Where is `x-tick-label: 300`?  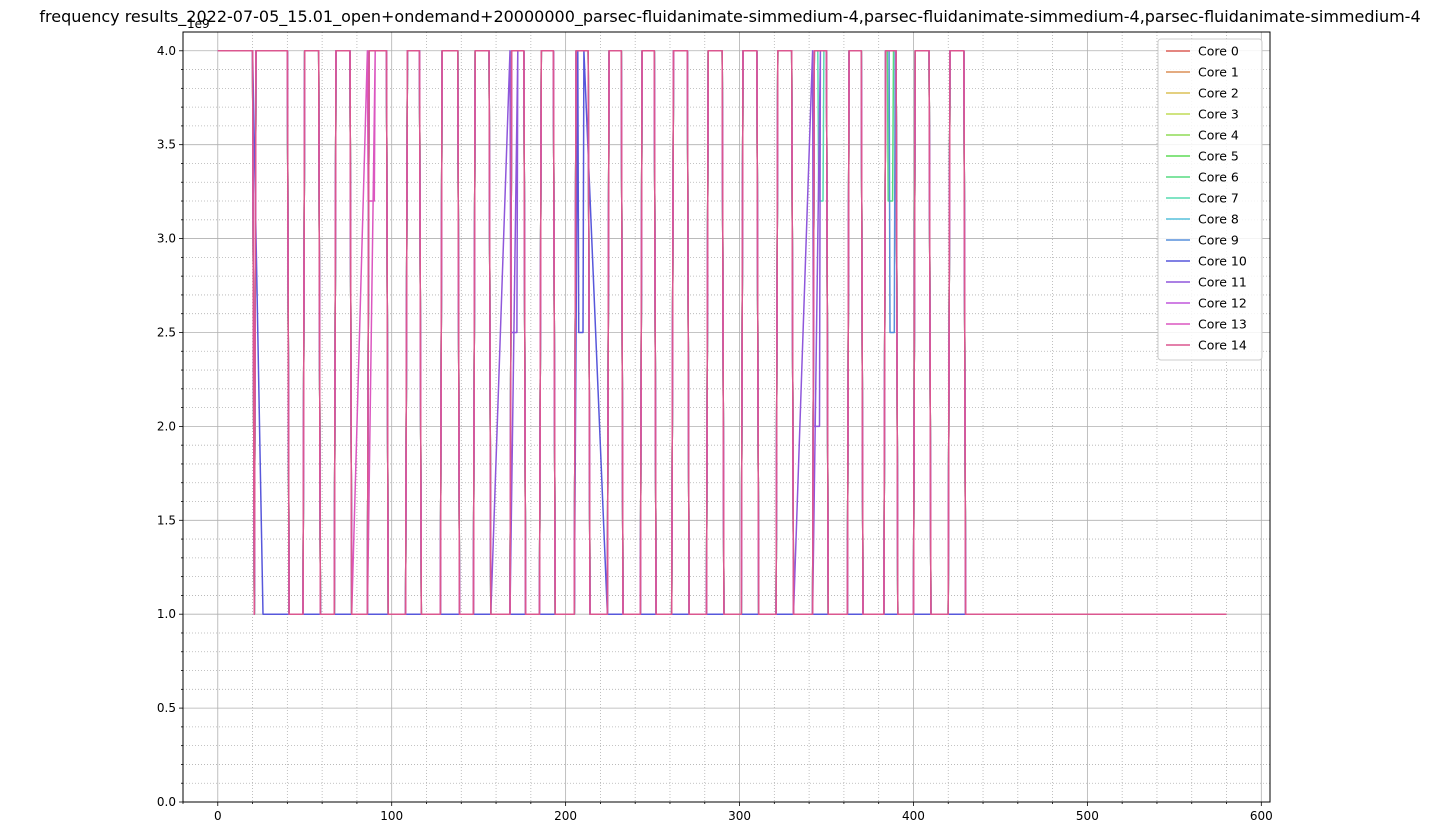 x-tick-label: 300 is located at coordinates (739, 816).